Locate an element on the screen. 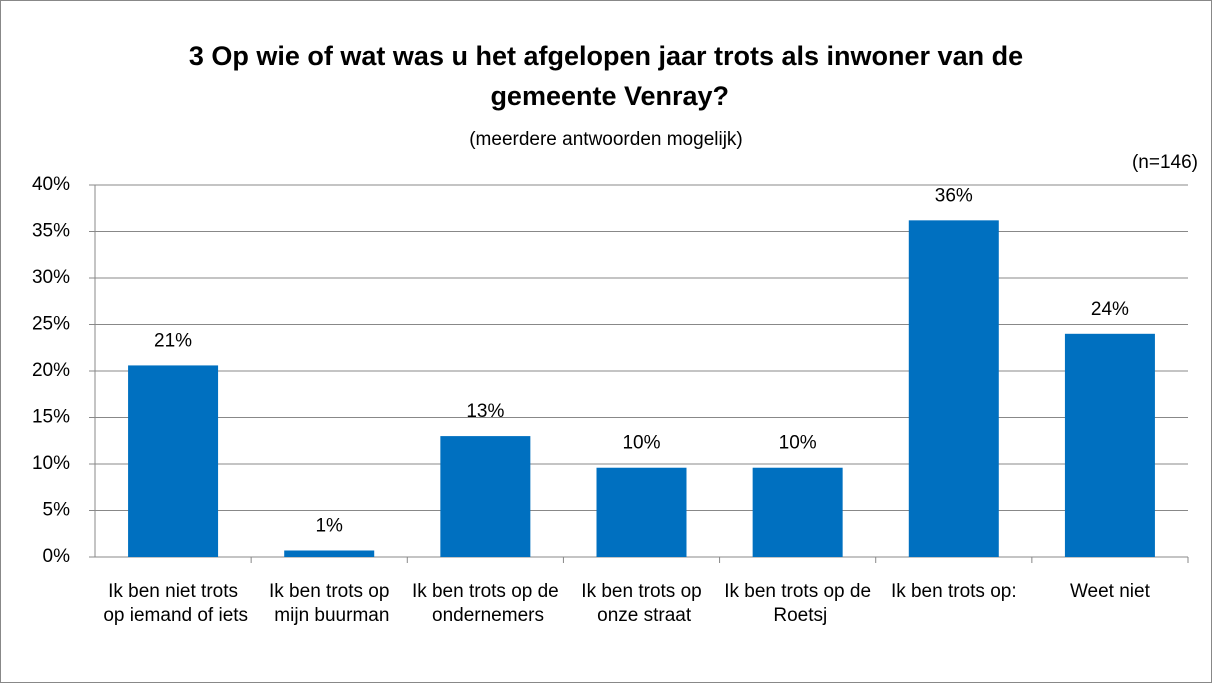  y-tick-label: 35% is located at coordinates (51, 231).